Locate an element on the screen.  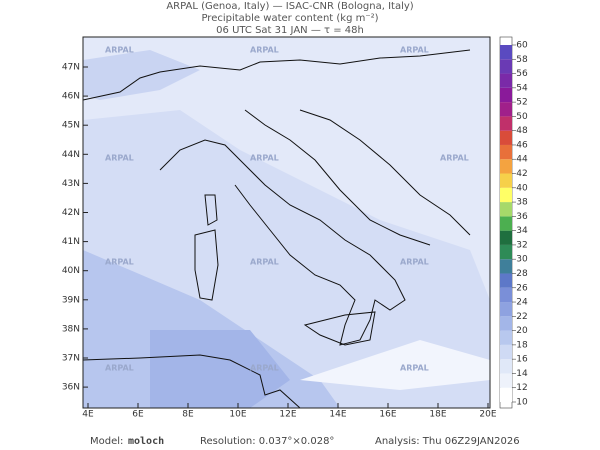
lat-label: 40N is located at coordinates (71, 271).